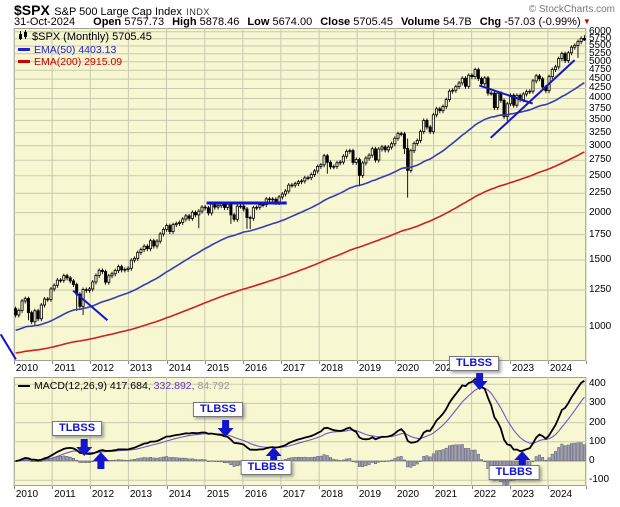 The width and height of the screenshot is (620, 507). I want to click on price-axis-label: 5000, so click(600, 61).